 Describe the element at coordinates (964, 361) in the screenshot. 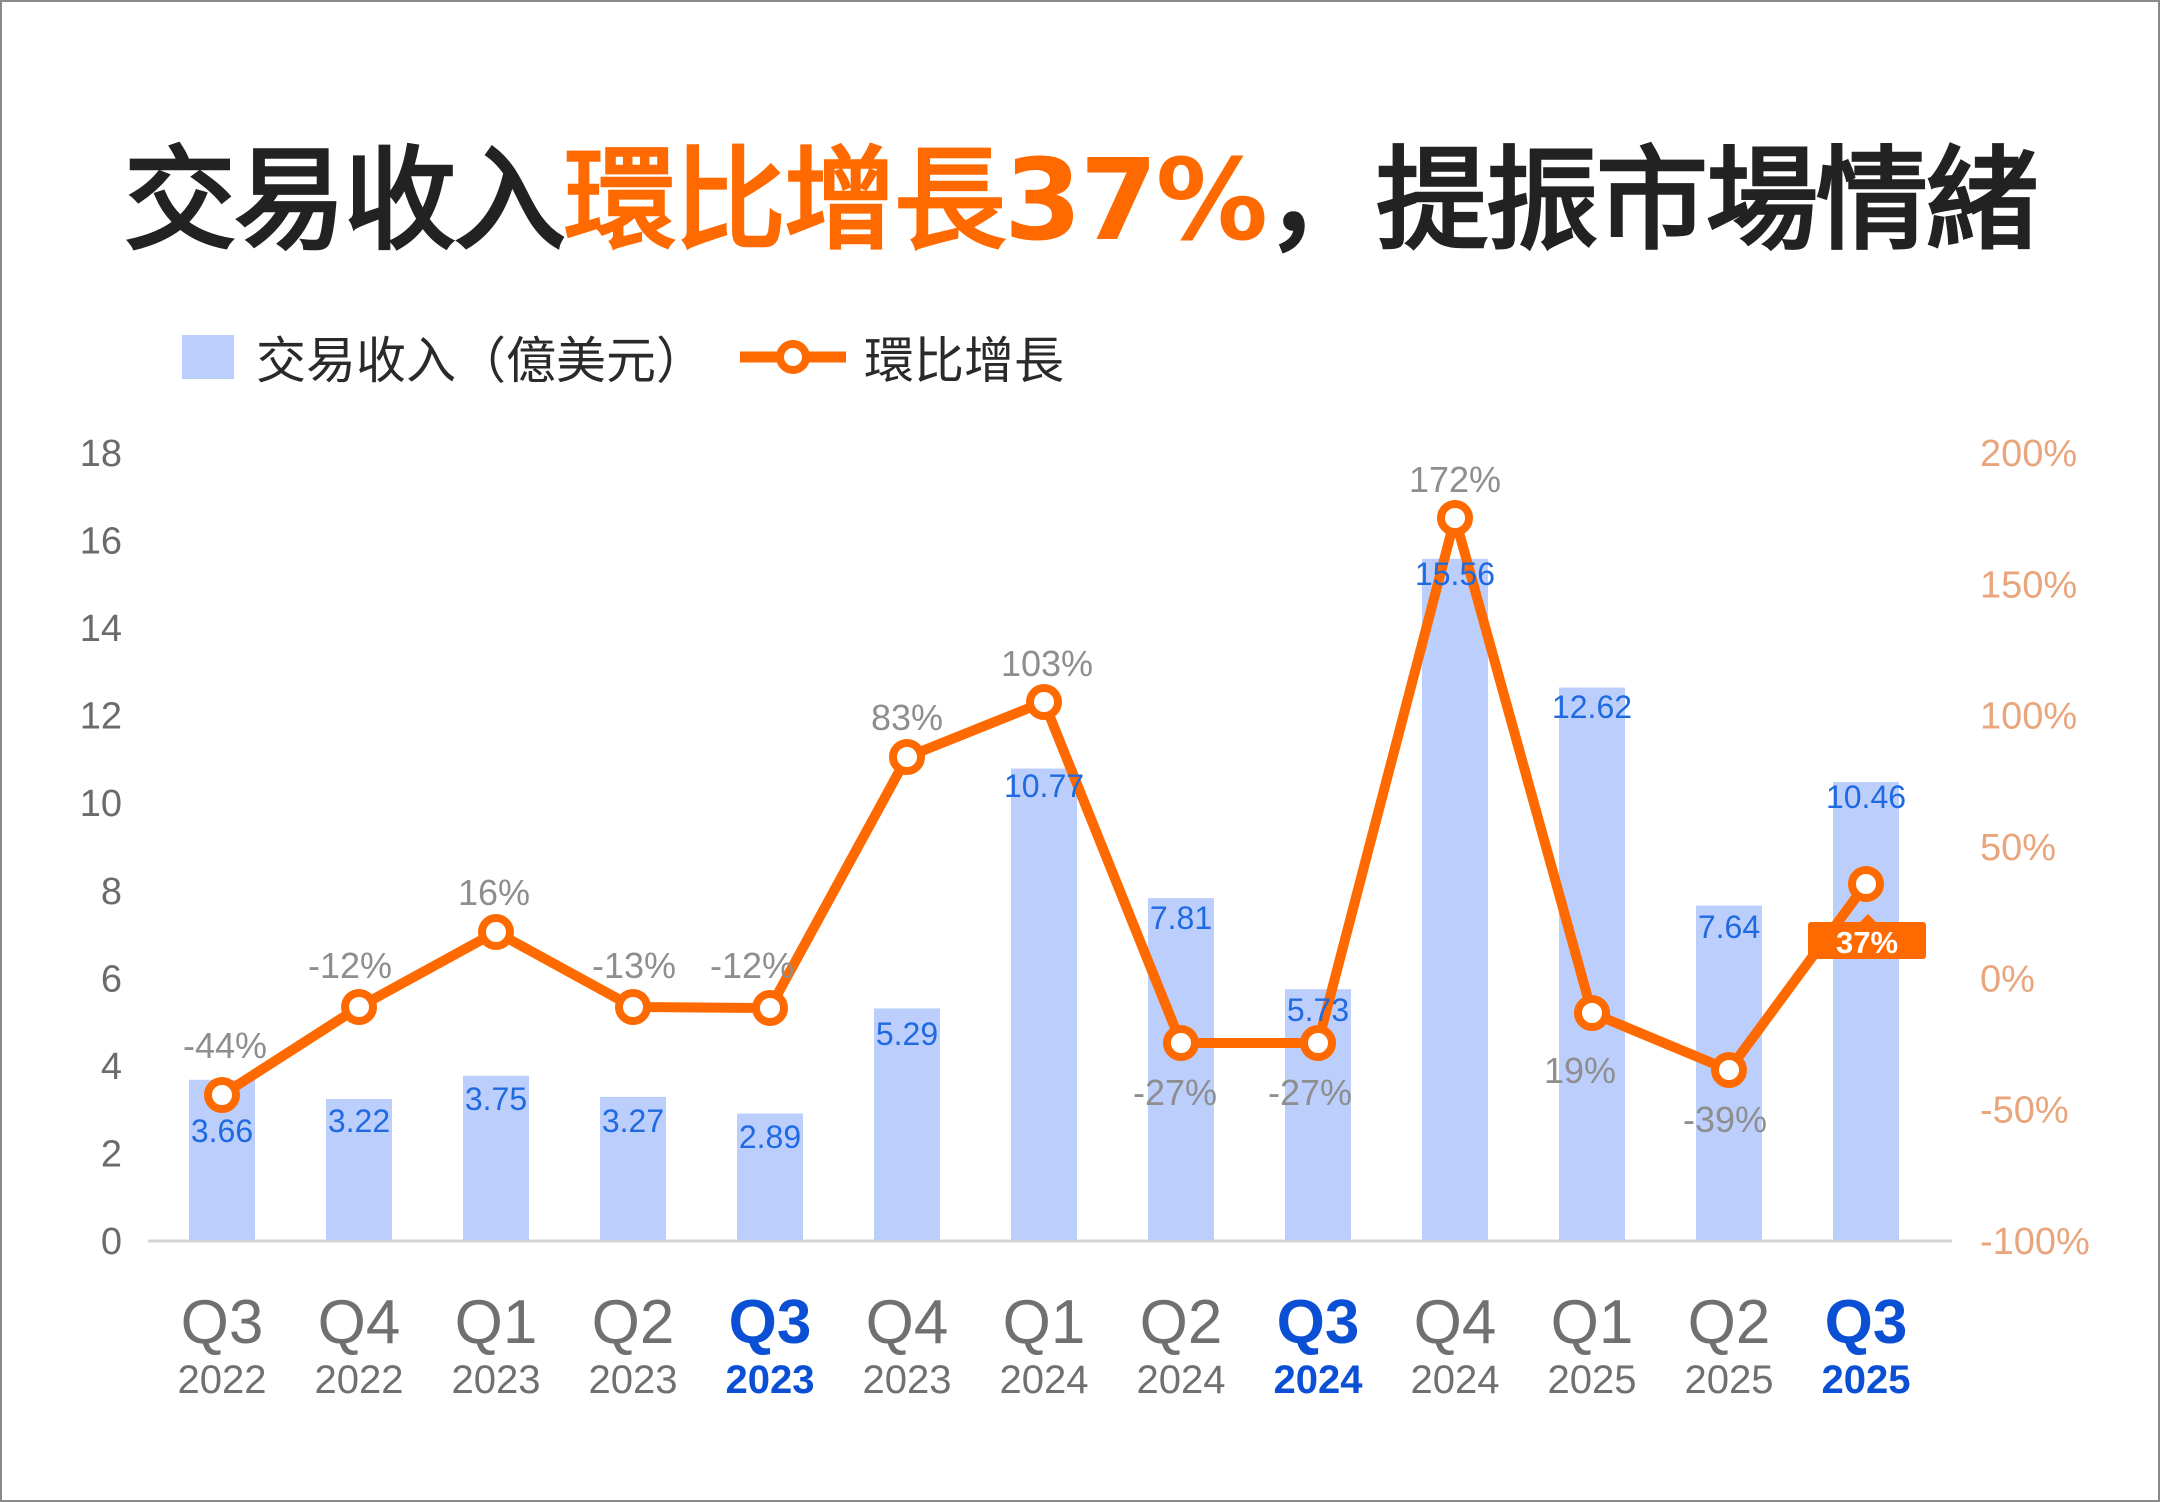

I see `legend-line-label: 環比增長` at that location.